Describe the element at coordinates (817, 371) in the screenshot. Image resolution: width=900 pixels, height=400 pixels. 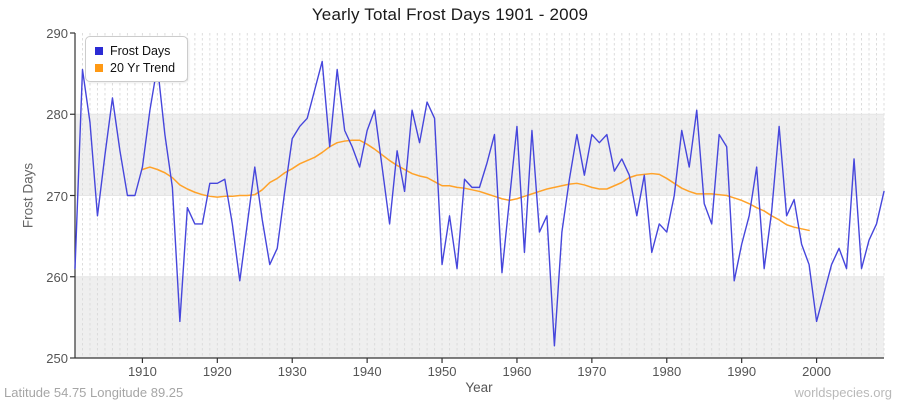
I see `x-tick-label: 2000` at that location.